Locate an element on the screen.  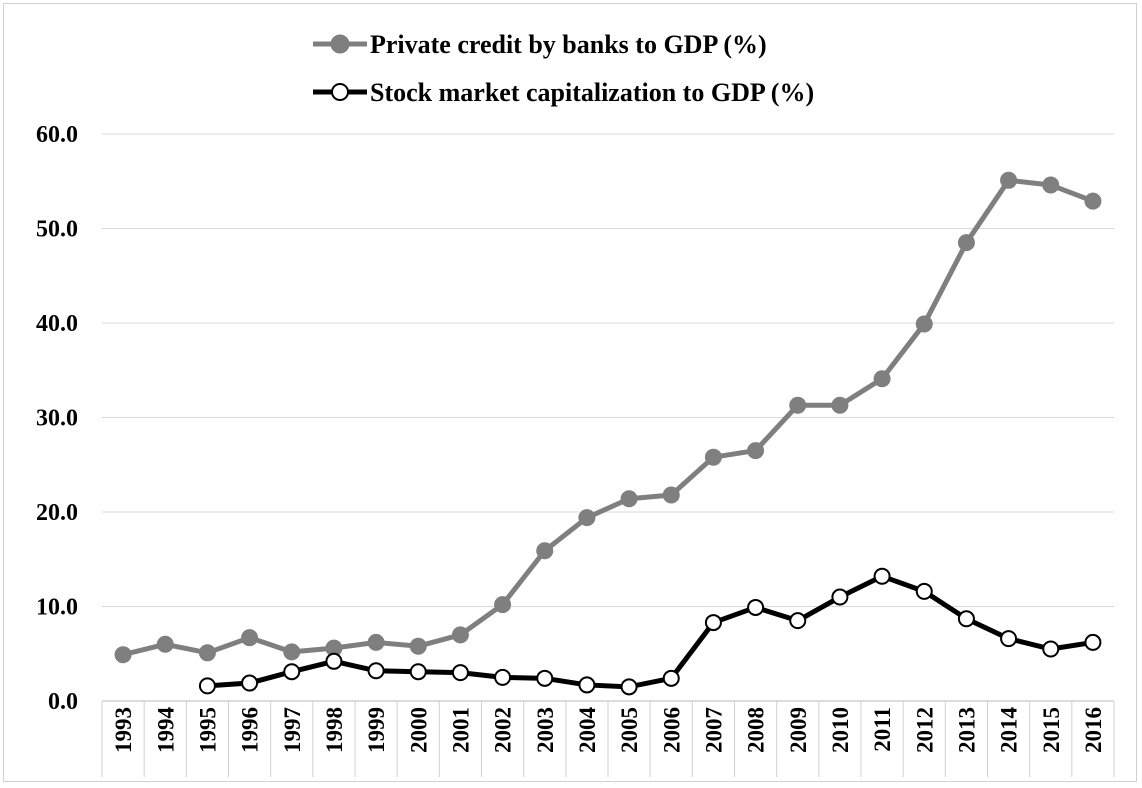
x-tick-label: 2016 is located at coordinates (1093, 730).